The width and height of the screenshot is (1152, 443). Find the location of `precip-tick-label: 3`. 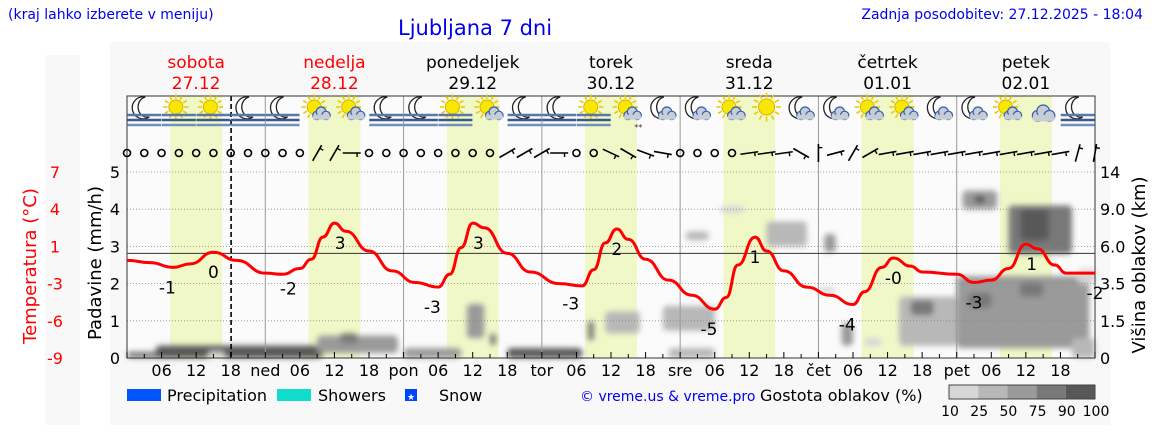

precip-tick-label: 3 is located at coordinates (115, 246).